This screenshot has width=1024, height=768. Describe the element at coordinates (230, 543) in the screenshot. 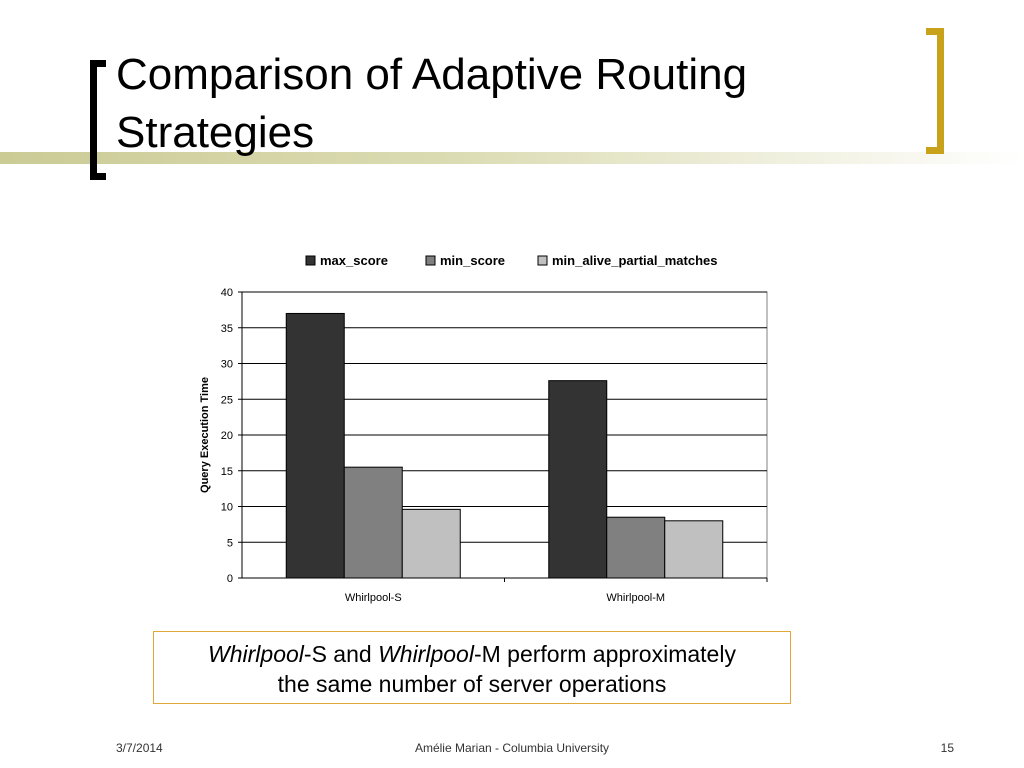

I see `y-tick-label: 5` at that location.